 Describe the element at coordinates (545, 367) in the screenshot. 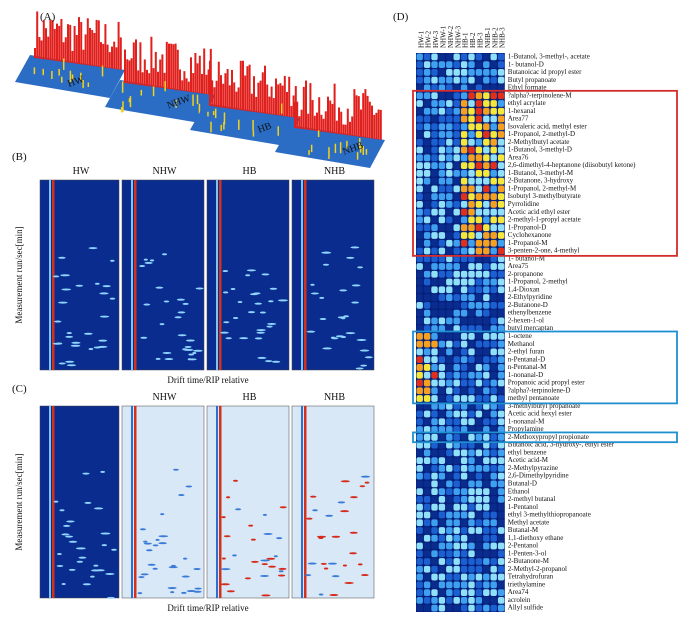

I see `highlight-box` at that location.